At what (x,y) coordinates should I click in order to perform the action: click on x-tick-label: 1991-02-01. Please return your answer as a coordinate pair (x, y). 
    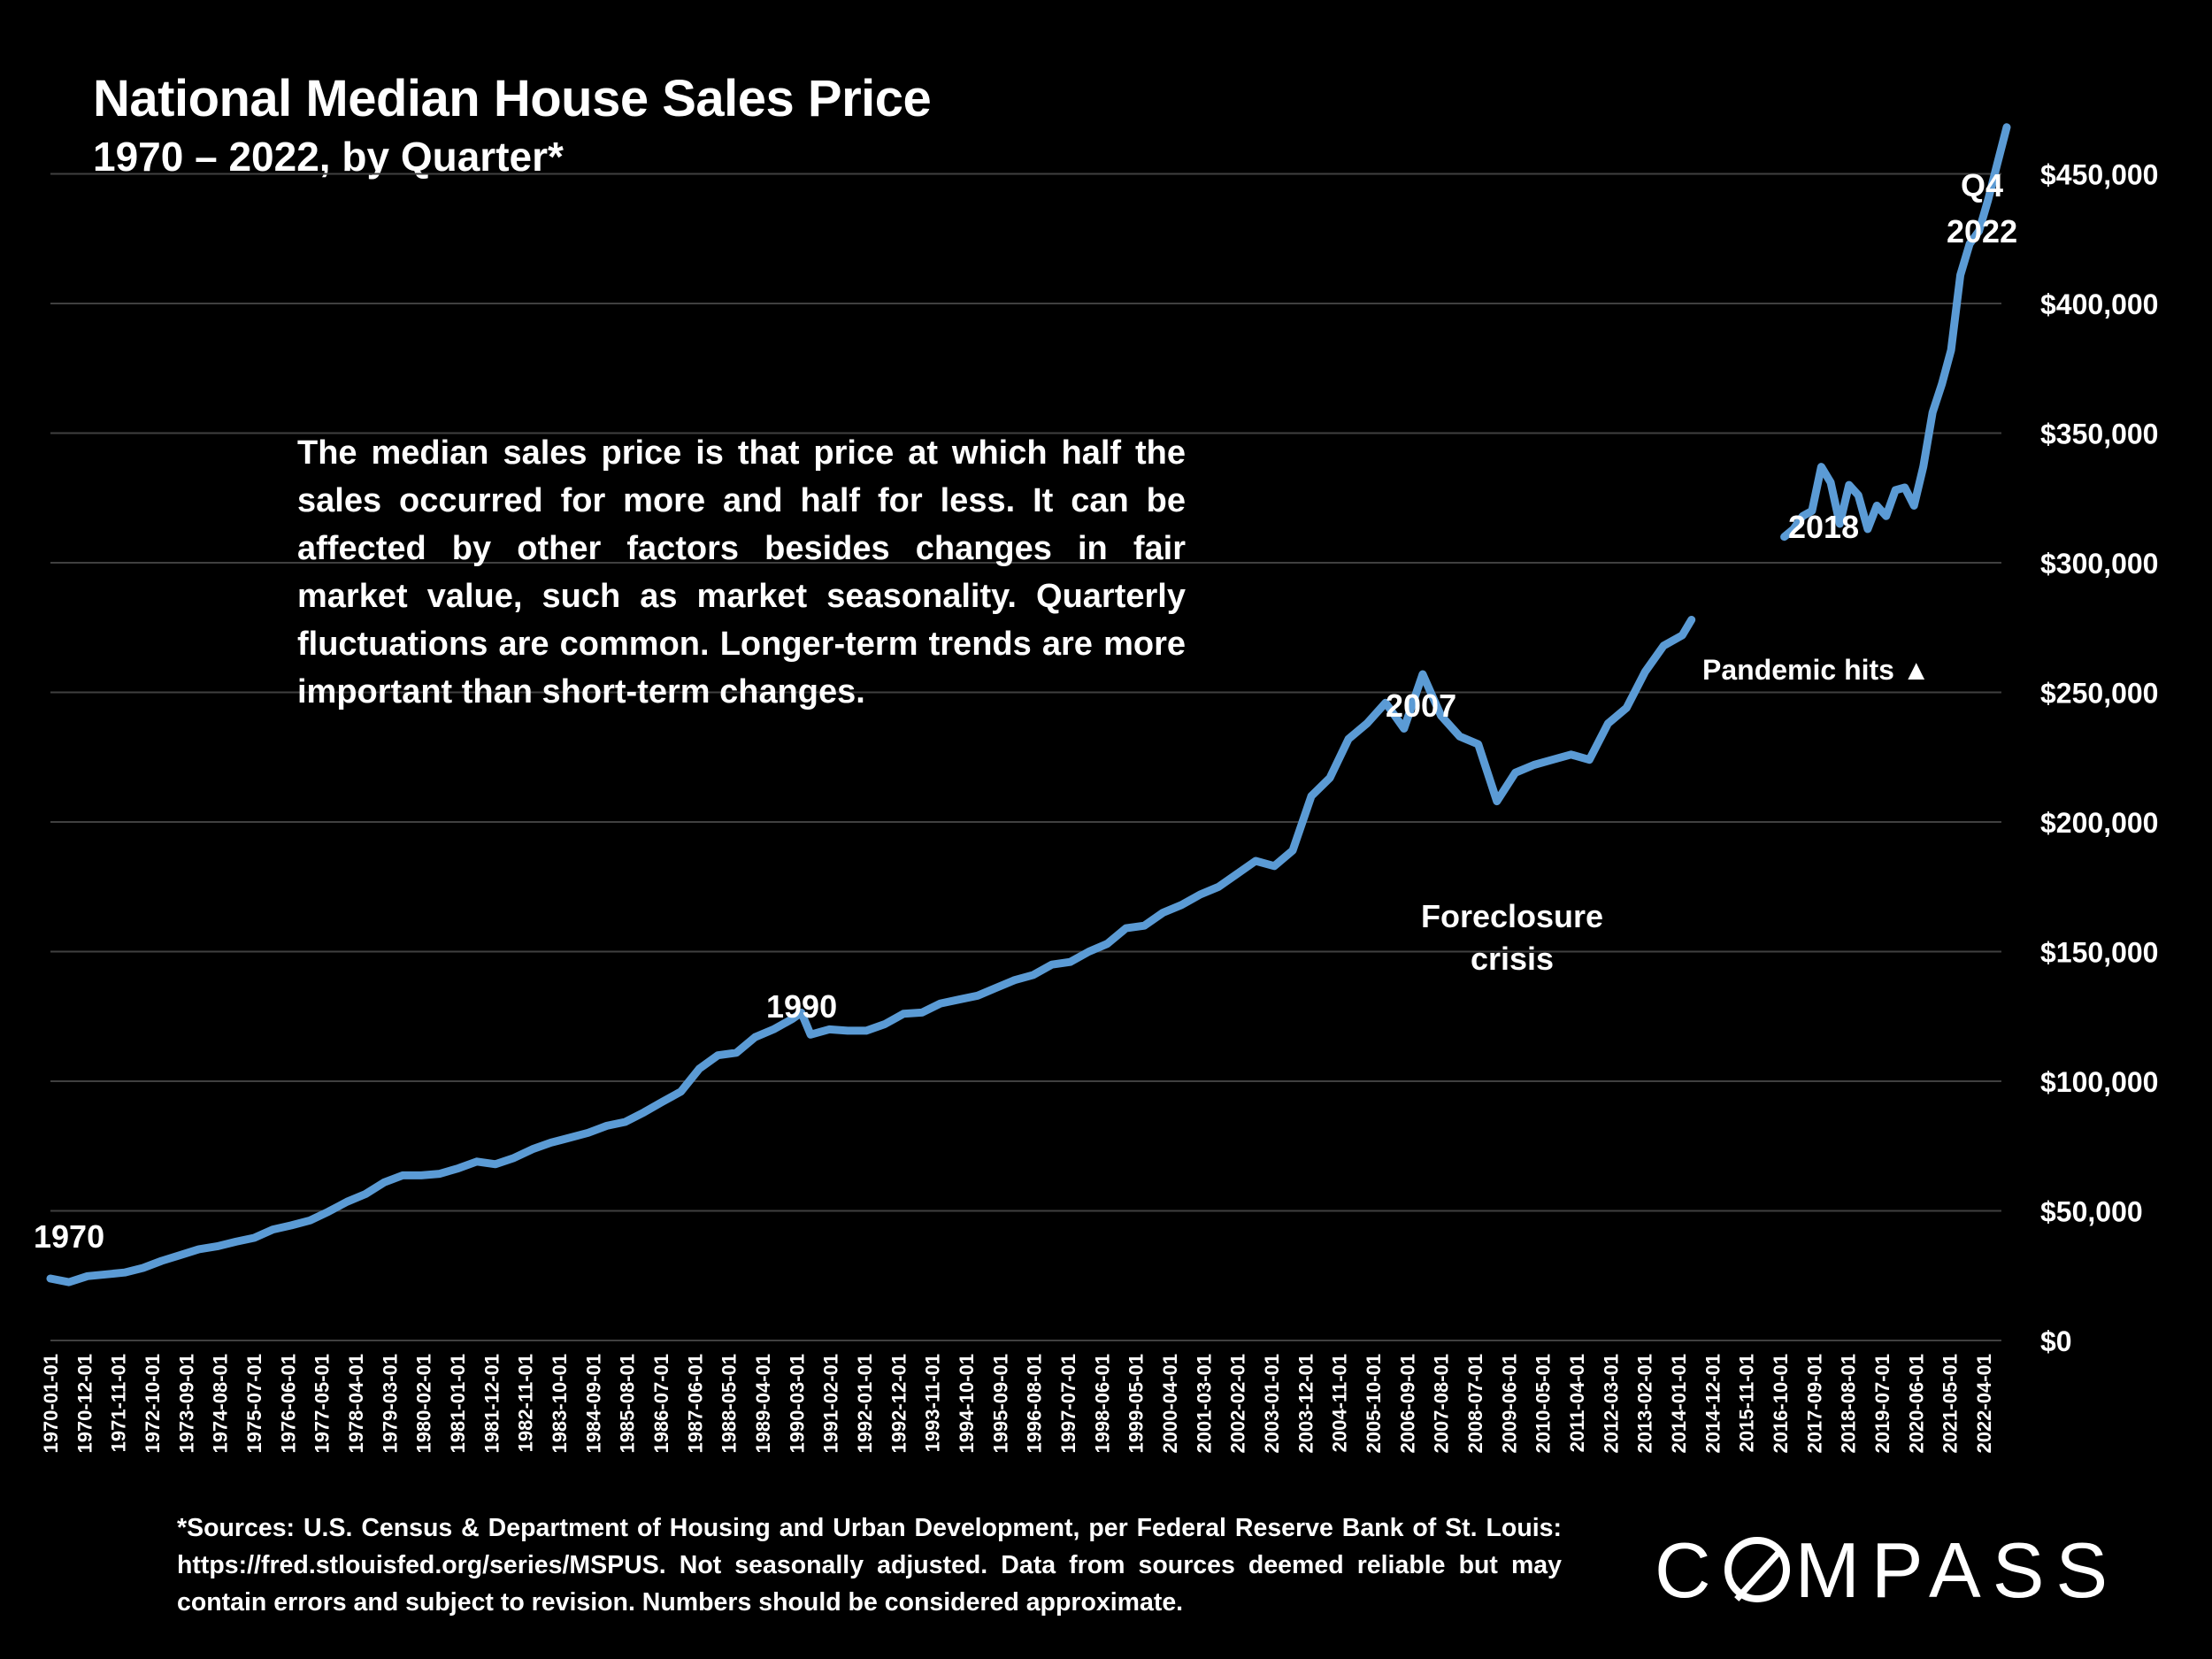
    Looking at the image, I should click on (831, 1404).